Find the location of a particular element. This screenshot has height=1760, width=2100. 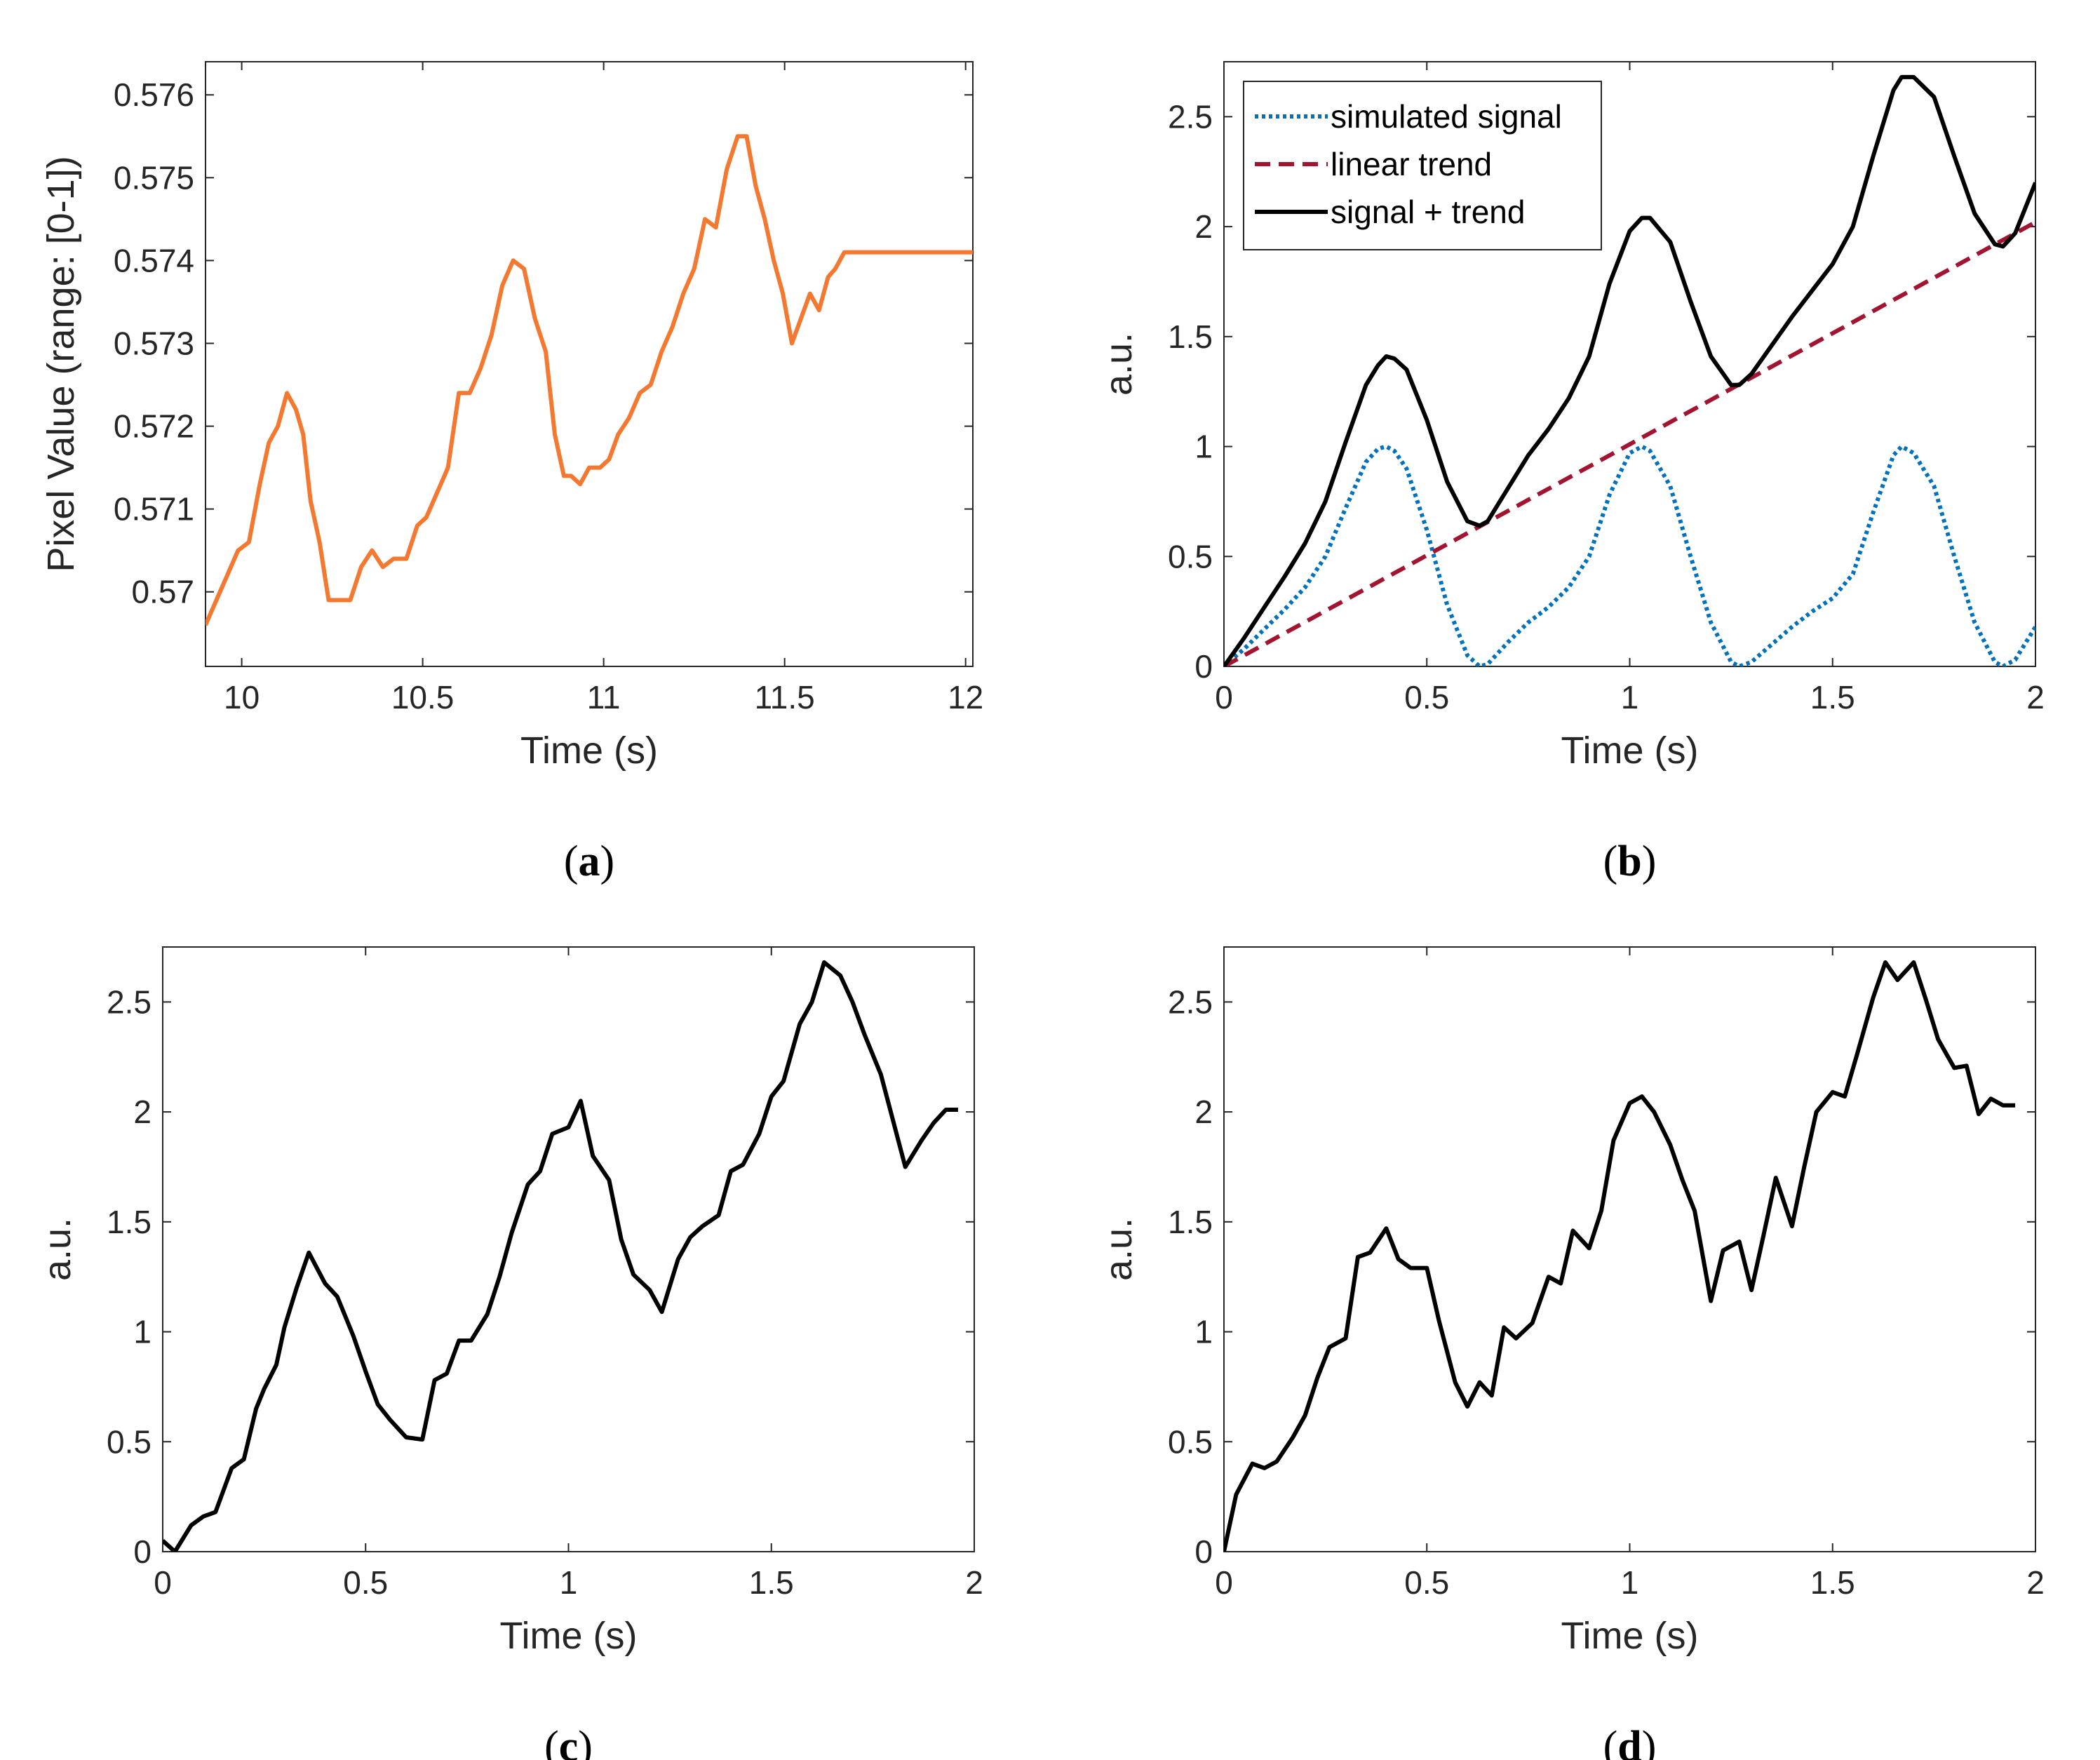

axes-box-d is located at coordinates (1629, 1249).